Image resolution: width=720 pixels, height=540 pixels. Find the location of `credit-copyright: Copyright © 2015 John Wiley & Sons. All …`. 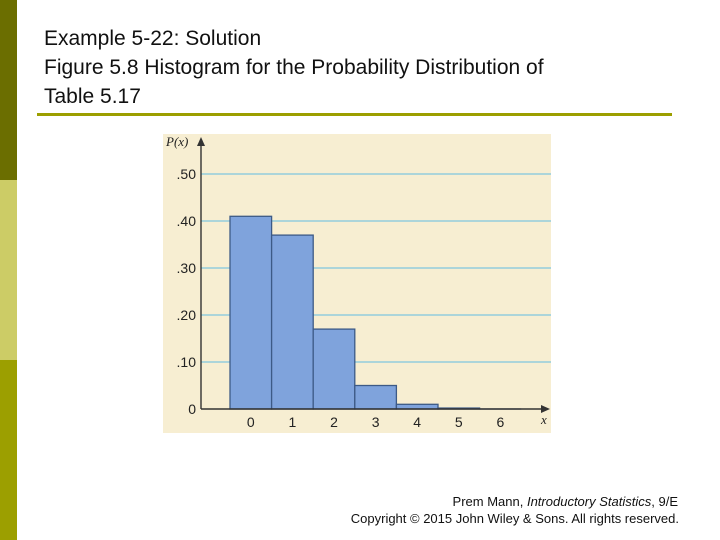

credit-copyright: Copyright © 2015 John Wiley & Sons. All … is located at coordinates (514, 518).